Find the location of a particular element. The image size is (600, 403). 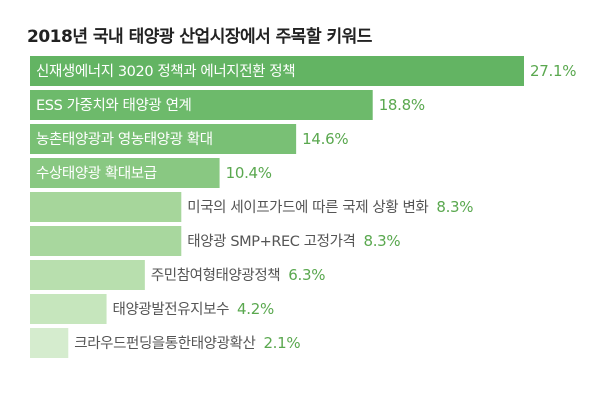

value-label-3: 14.6% is located at coordinates (325, 139).